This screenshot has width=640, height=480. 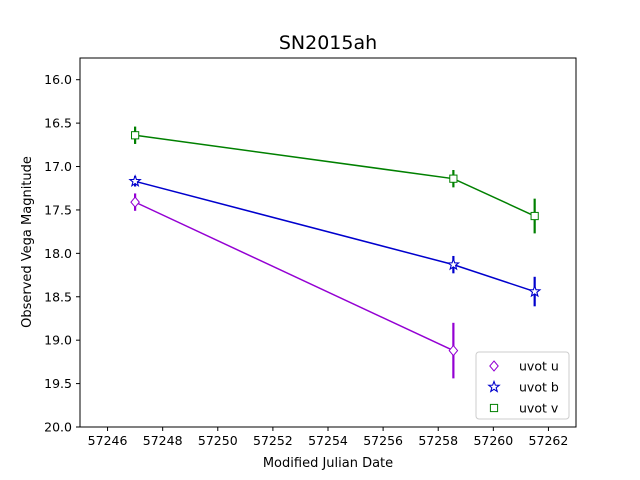 I want to click on series-line-uvot-b, so click(x=334, y=236).